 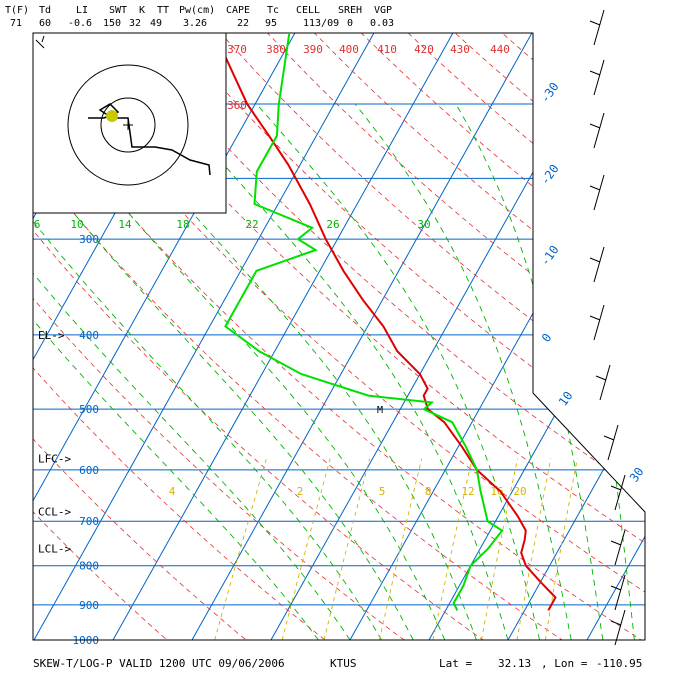 I want to click on mixing-ratio-label: 20, so click(x=519, y=491).